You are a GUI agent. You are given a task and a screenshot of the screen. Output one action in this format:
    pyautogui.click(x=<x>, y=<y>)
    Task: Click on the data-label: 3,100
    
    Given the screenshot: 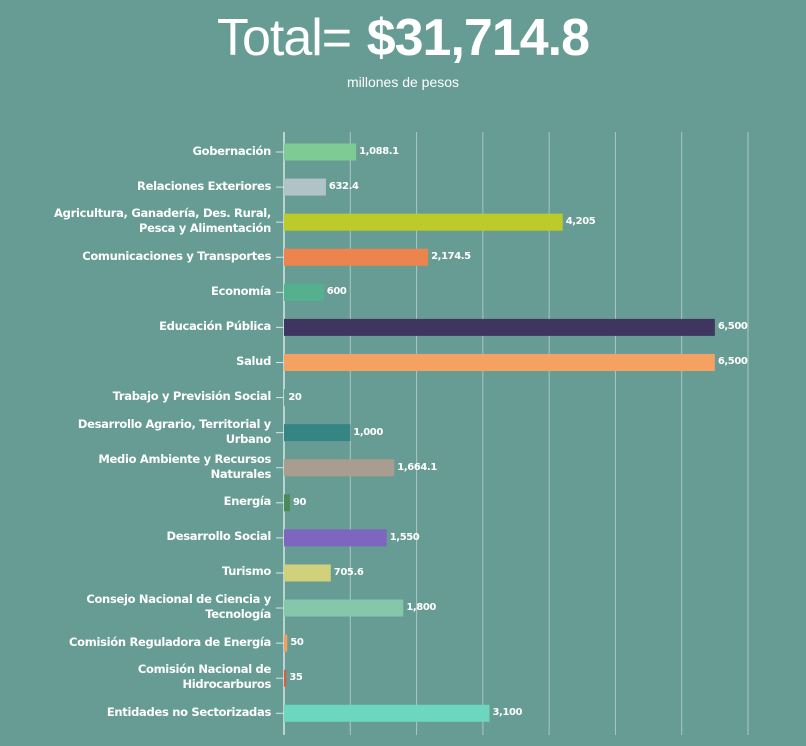 What is the action you would take?
    pyautogui.click(x=507, y=713)
    